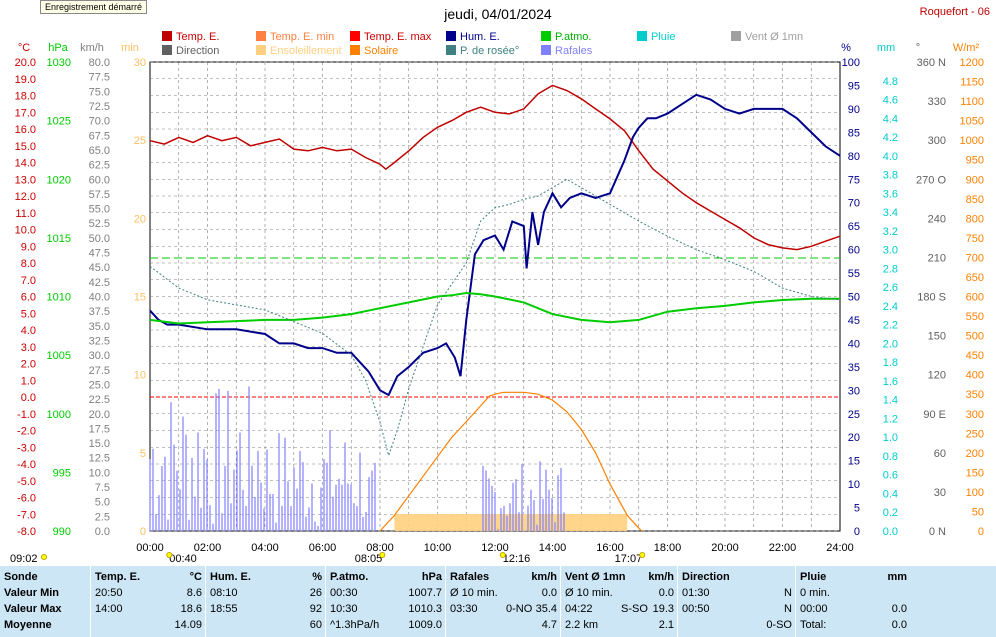  I want to click on degree-tick-label: 360 N, so click(931, 63).